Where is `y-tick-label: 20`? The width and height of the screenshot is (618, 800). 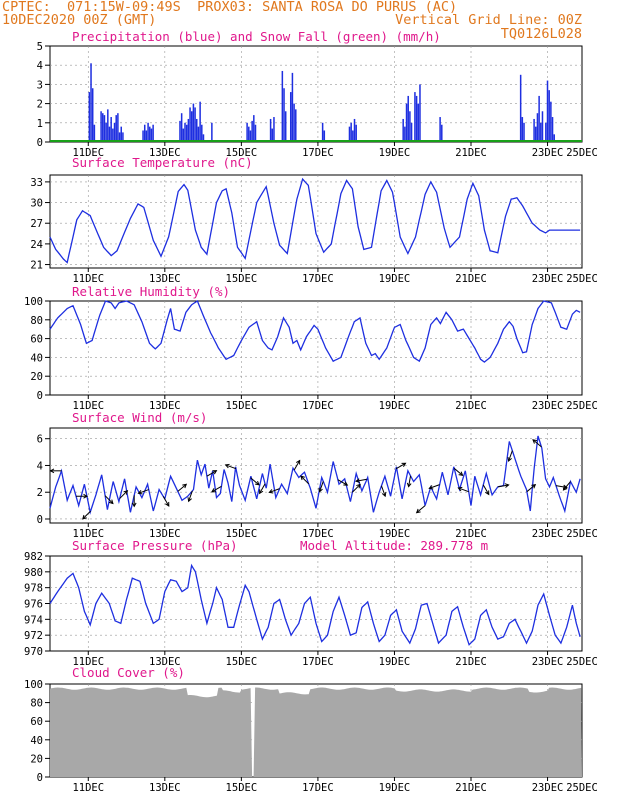 y-tick-label: 20 is located at coordinates (36, 377).